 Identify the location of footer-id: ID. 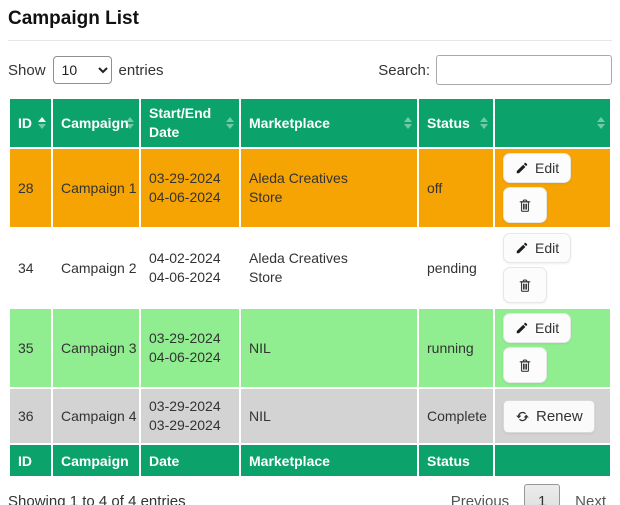
(30, 460).